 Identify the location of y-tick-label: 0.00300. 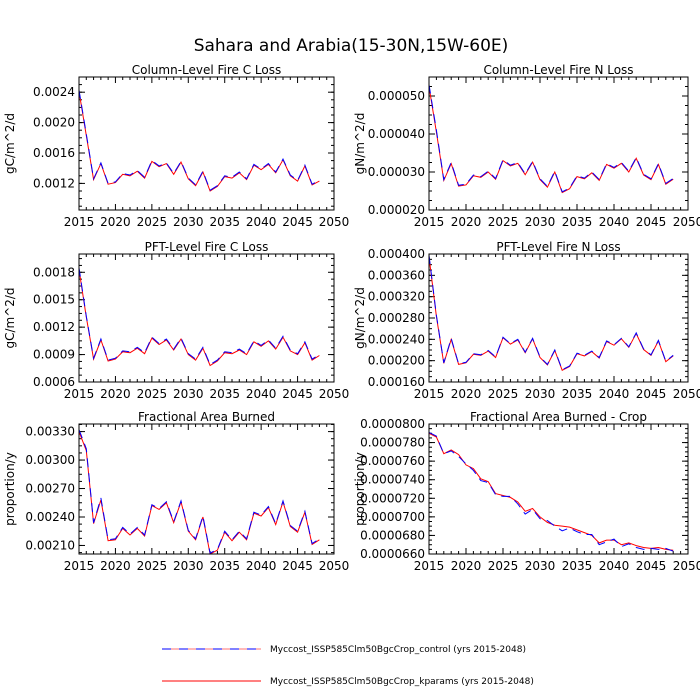
(50, 460).